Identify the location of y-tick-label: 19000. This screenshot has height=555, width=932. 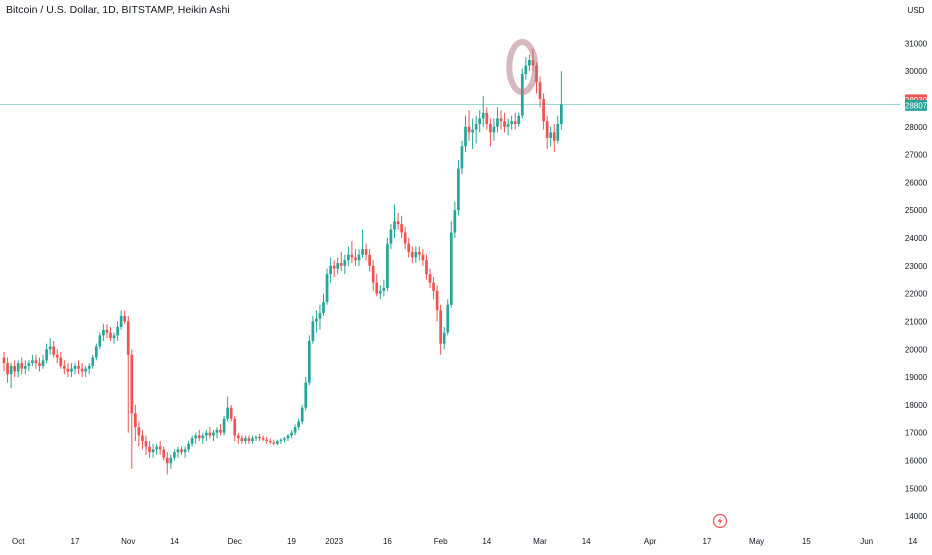
(916, 377).